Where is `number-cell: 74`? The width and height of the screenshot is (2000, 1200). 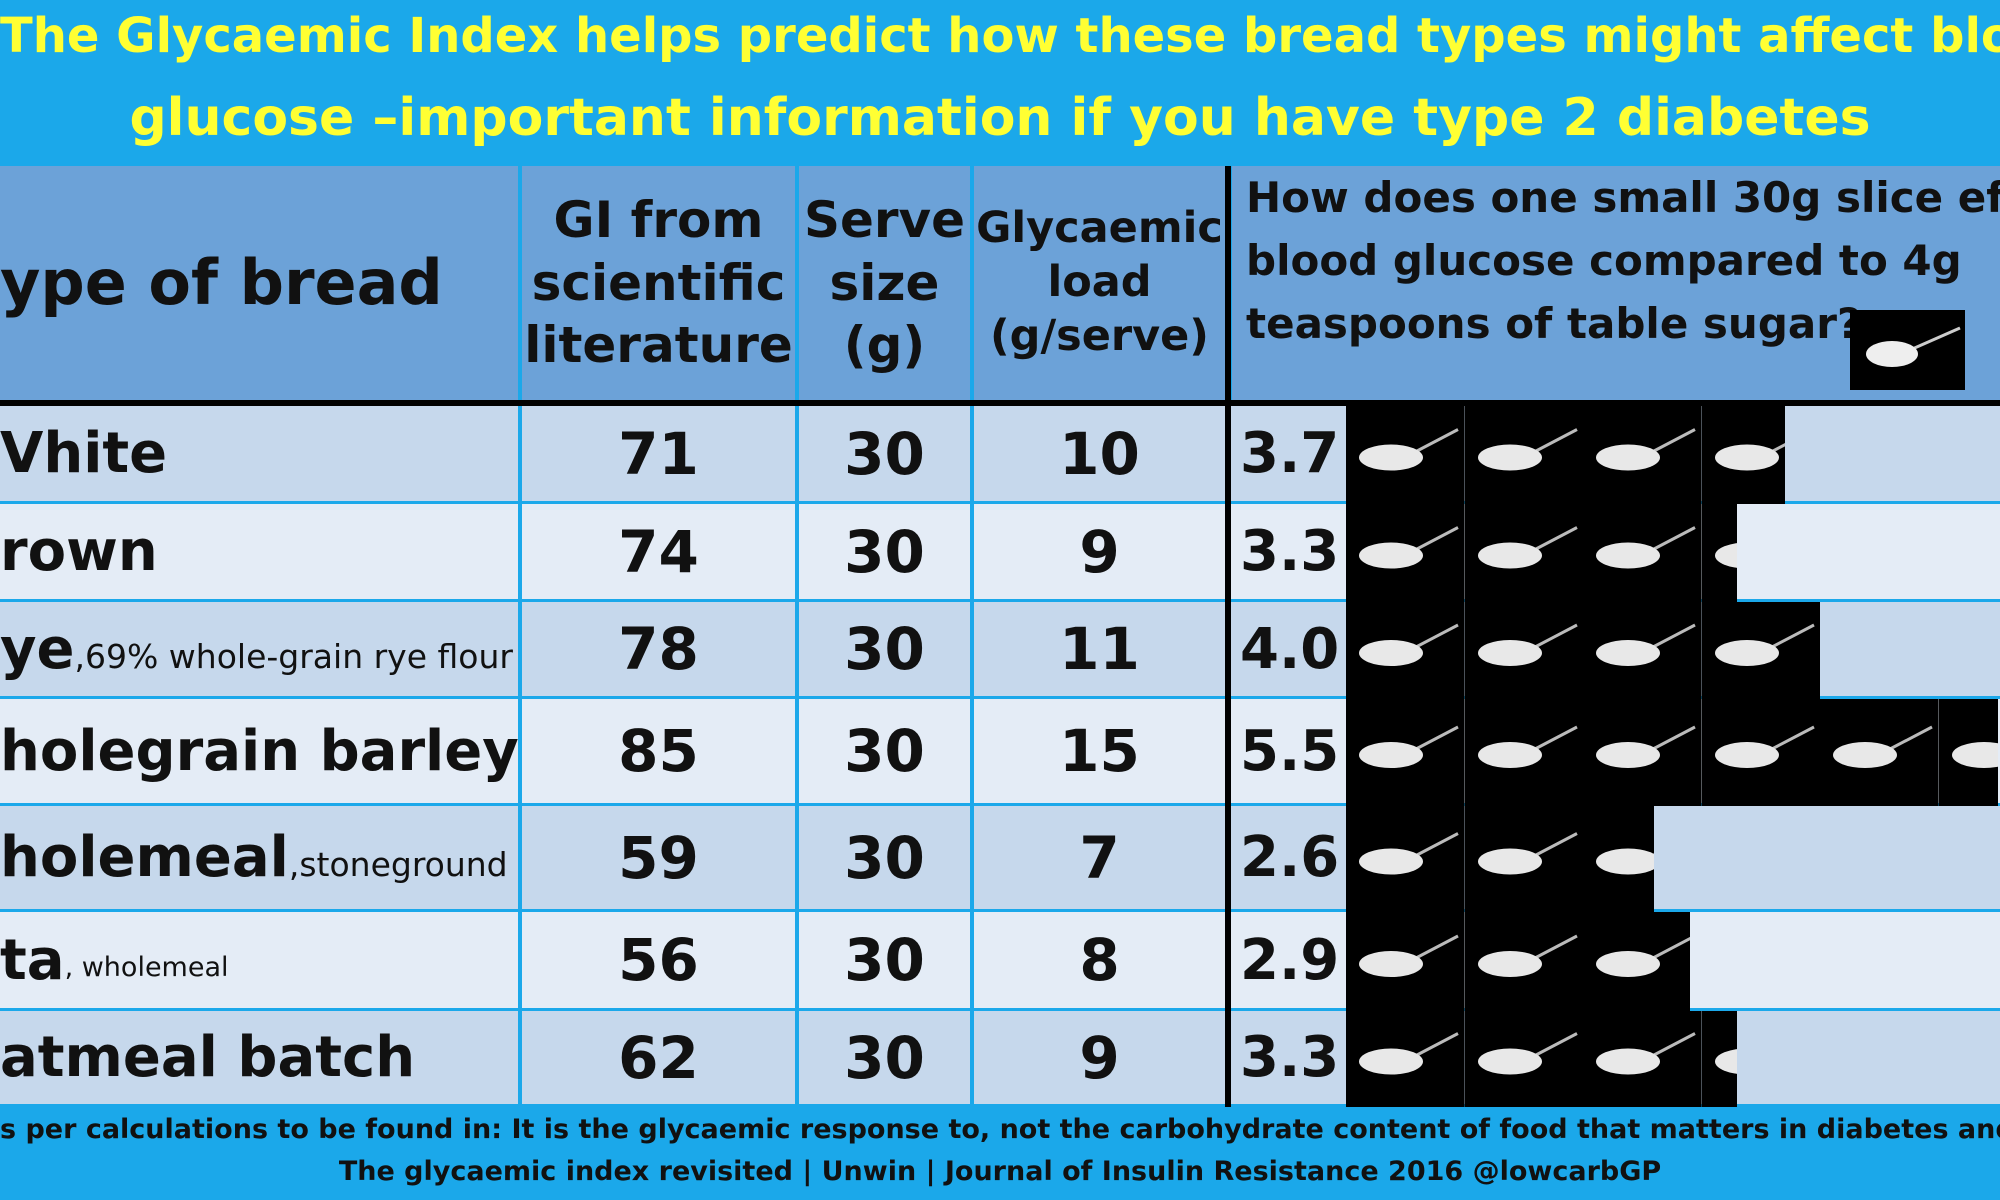
number-cell: 74 is located at coordinates (658, 551).